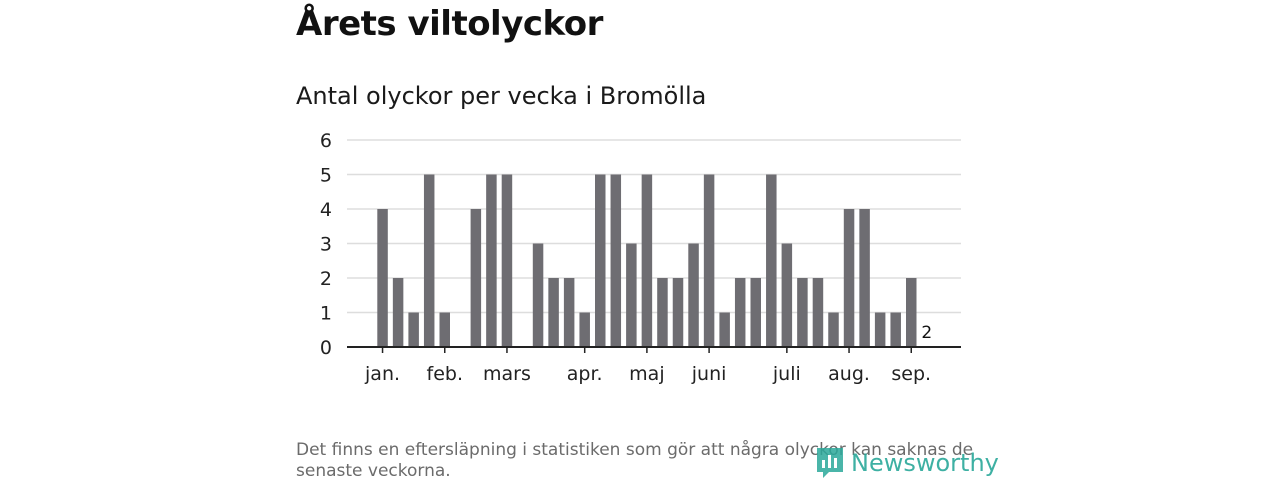 This screenshot has height=482, width=1280. Describe the element at coordinates (646, 374) in the screenshot. I see `x-tick-label: maj` at that location.